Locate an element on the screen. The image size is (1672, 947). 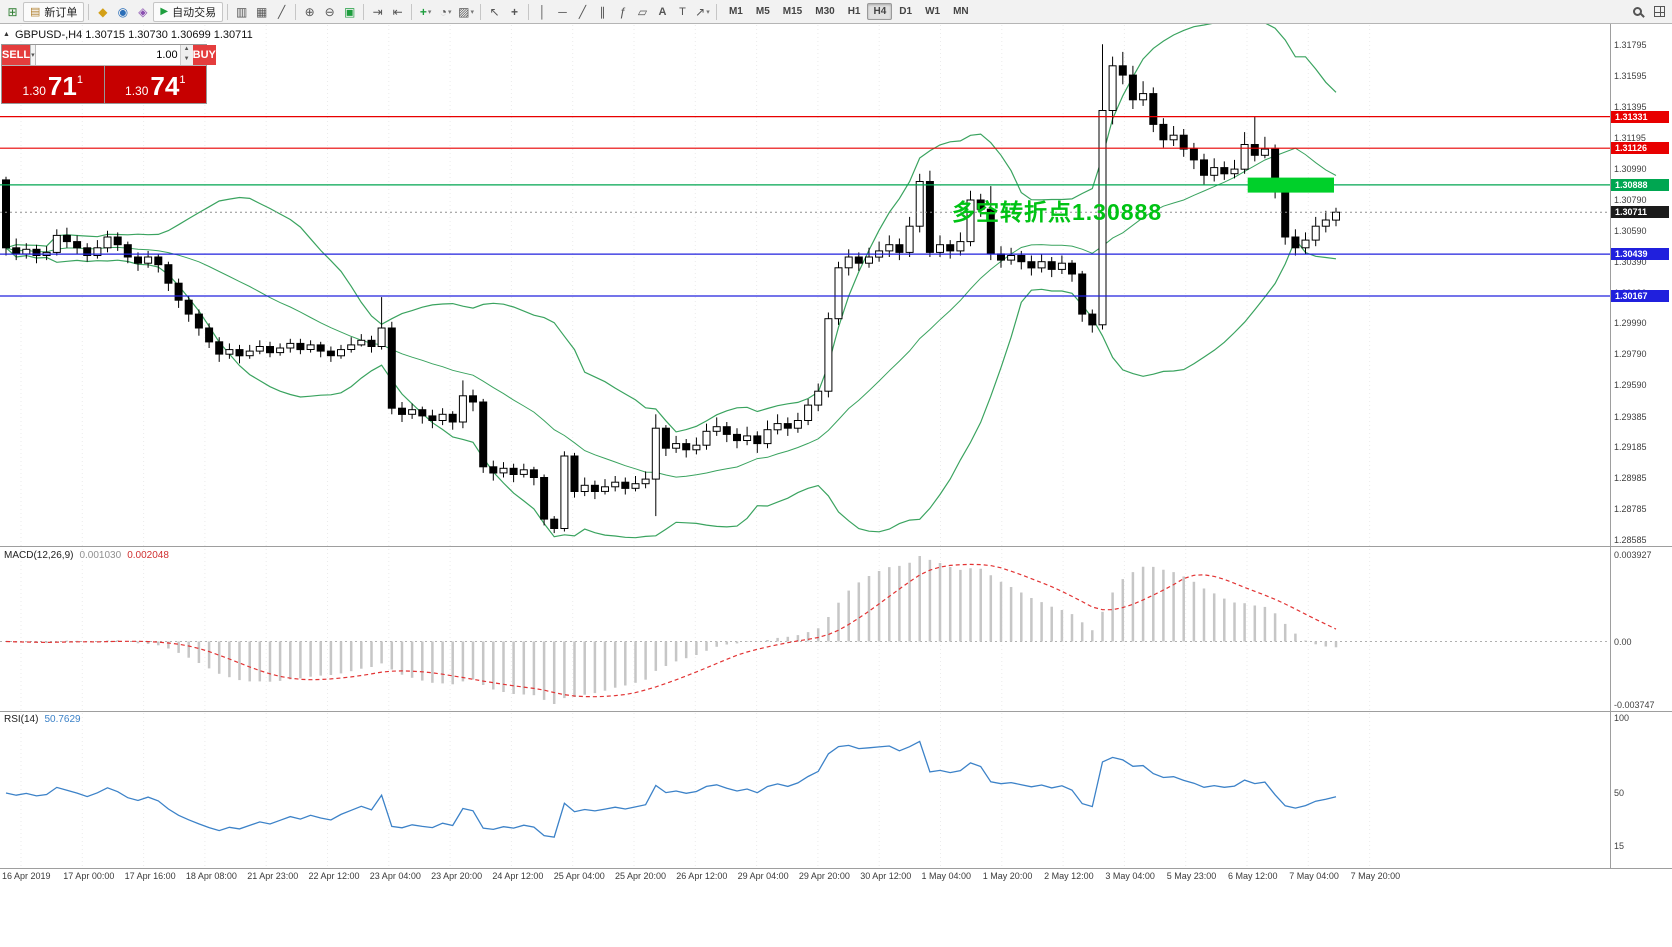
sell-price-big: 71 is located at coordinates (62, 86).